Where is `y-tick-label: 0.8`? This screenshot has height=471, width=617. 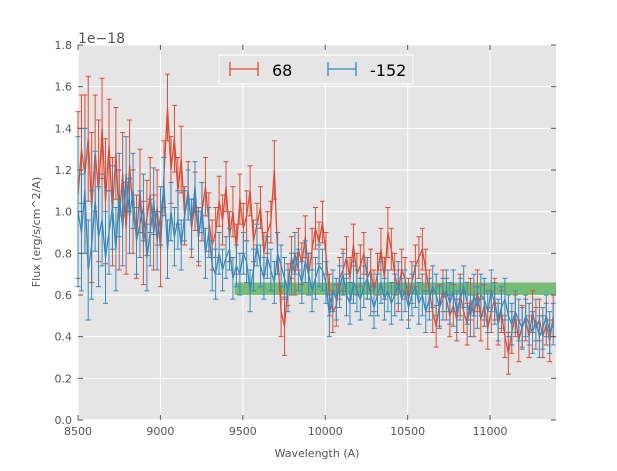 y-tick-label: 0.8 is located at coordinates (64, 253).